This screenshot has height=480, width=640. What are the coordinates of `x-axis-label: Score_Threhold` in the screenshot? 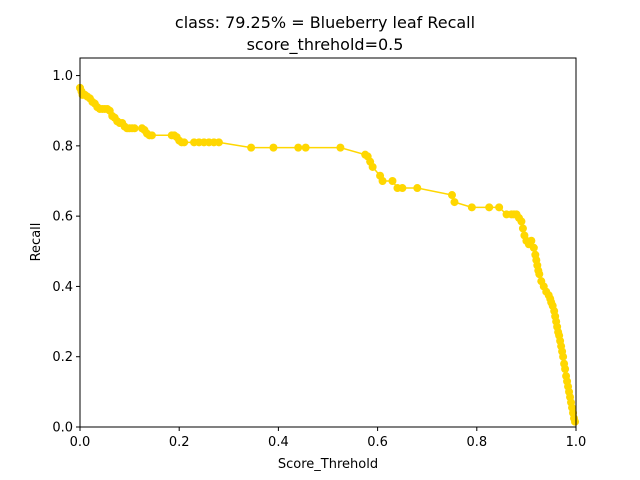 It's located at (328, 464).